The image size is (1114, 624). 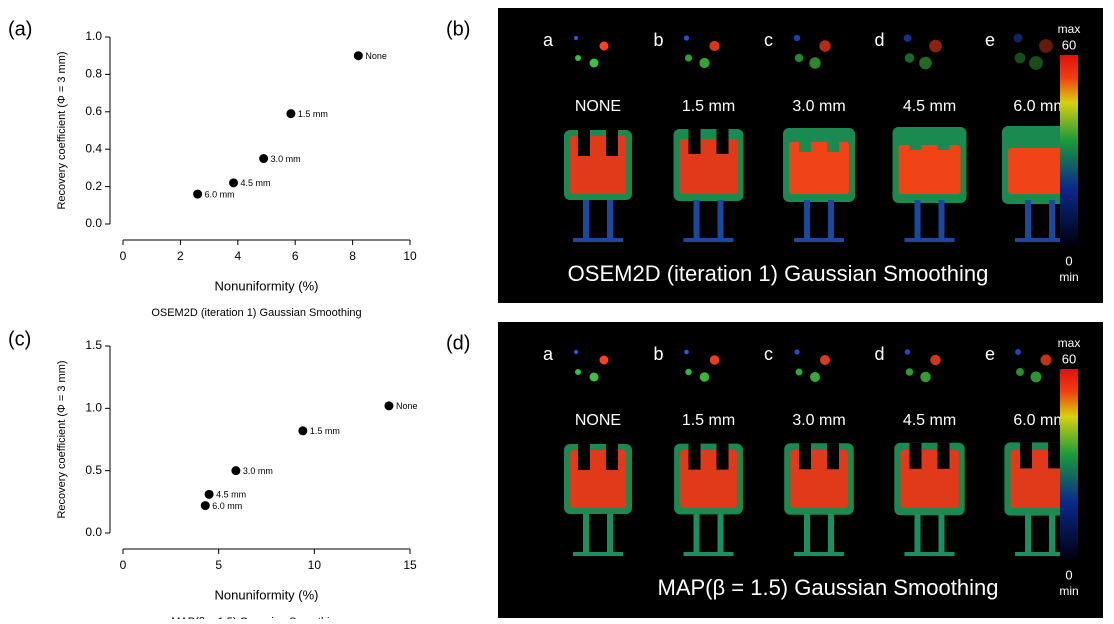 What do you see at coordinates (458, 343) in the screenshot?
I see `panel-label: (d)` at bounding box center [458, 343].